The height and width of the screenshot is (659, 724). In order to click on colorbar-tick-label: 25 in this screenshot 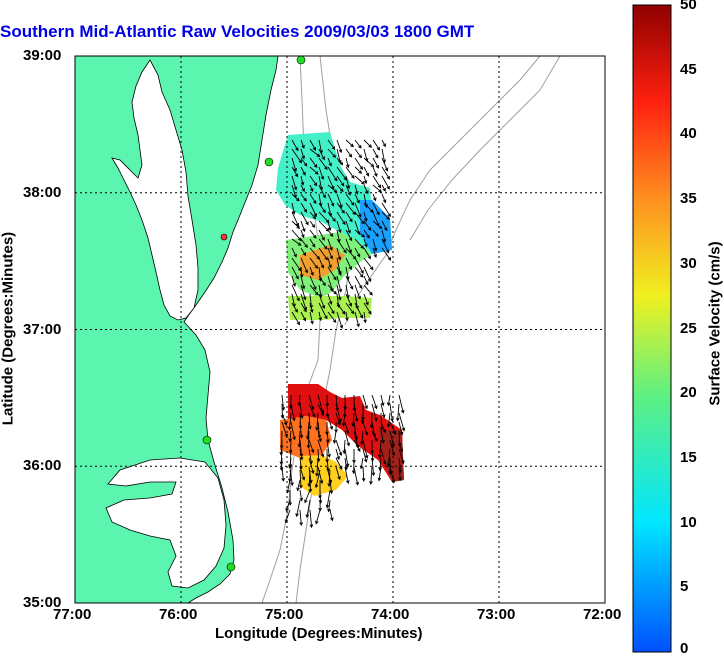, I will do `click(688, 328)`.